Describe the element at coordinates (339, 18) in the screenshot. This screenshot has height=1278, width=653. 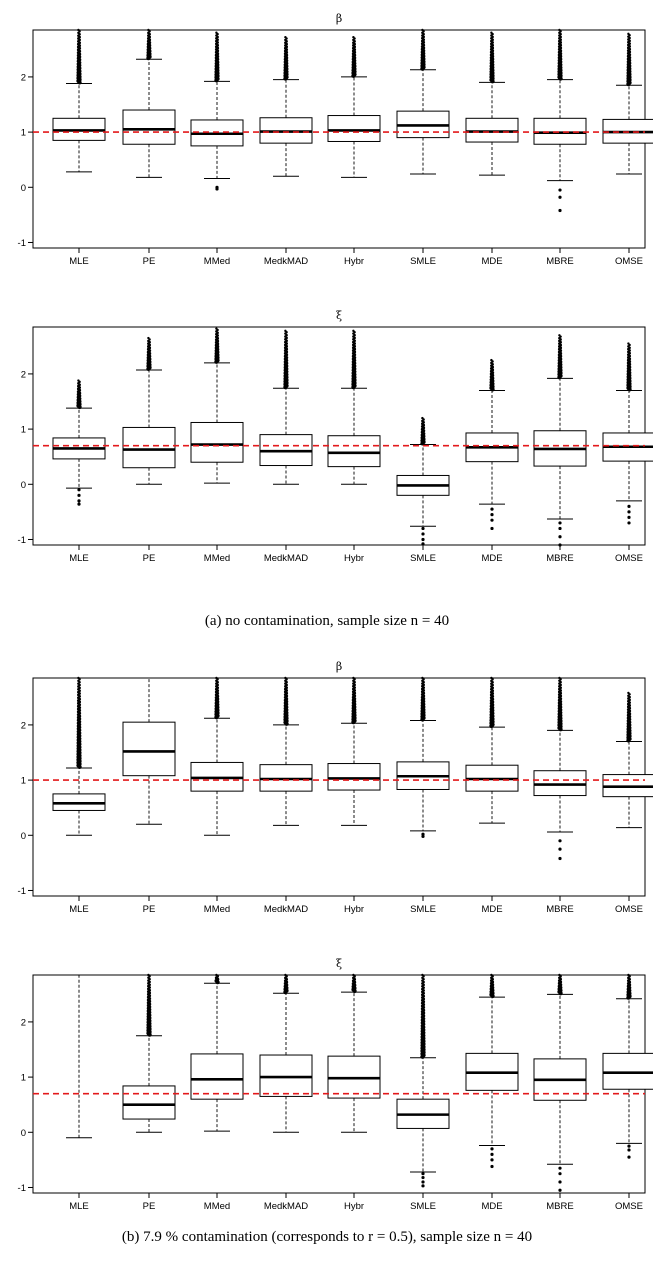
I see `panel-title: β` at that location.